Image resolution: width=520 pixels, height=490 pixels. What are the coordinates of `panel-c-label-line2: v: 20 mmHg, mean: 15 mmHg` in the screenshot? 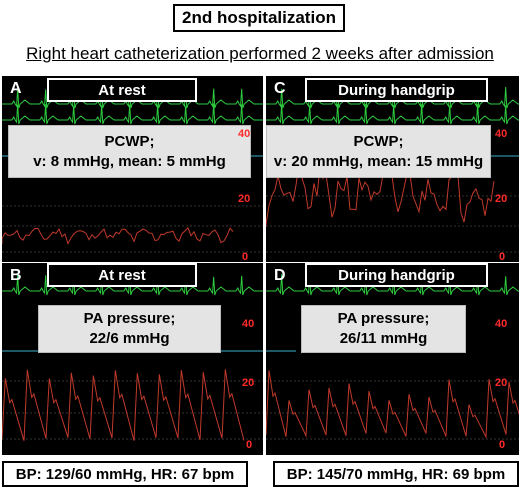 It's located at (378, 161).